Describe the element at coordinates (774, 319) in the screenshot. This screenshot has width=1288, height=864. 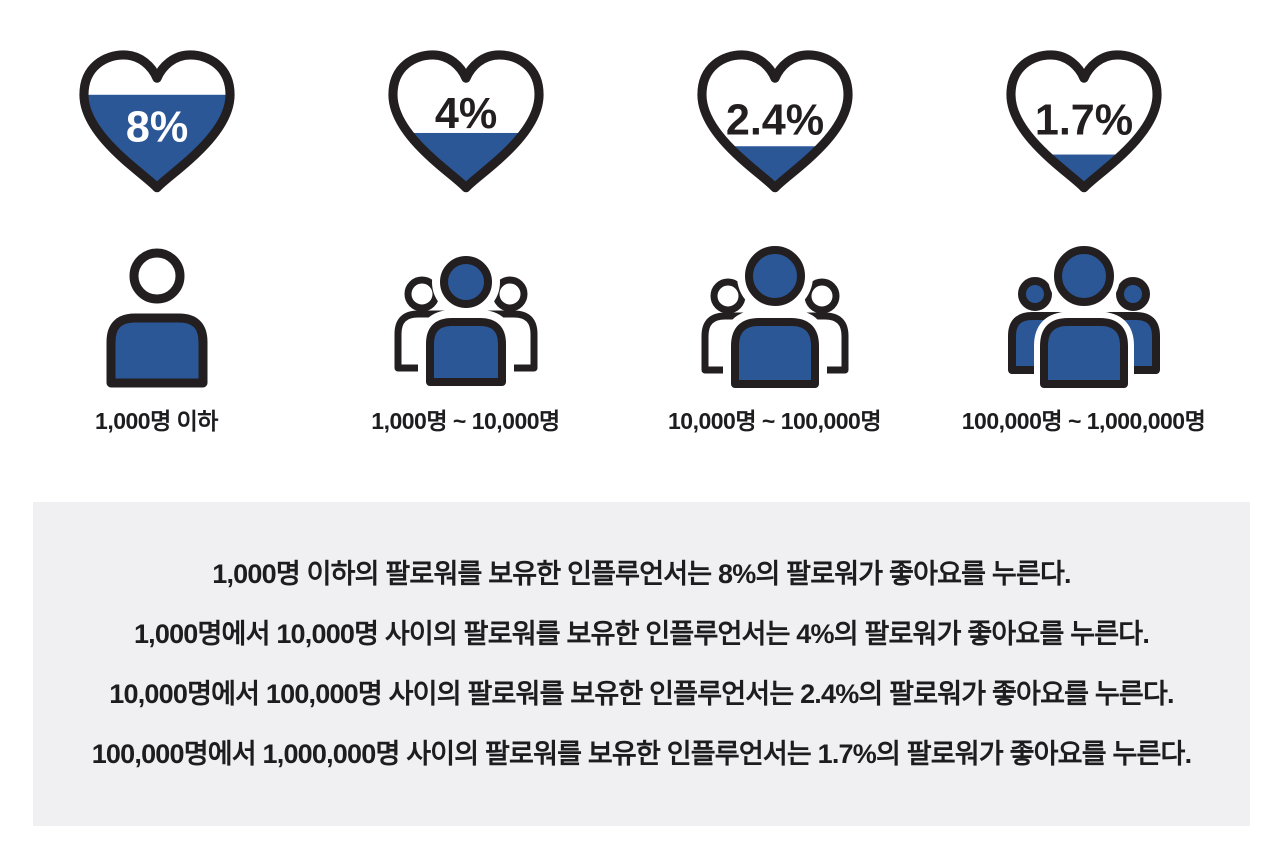
I see `people-group-three-large-icon` at that location.